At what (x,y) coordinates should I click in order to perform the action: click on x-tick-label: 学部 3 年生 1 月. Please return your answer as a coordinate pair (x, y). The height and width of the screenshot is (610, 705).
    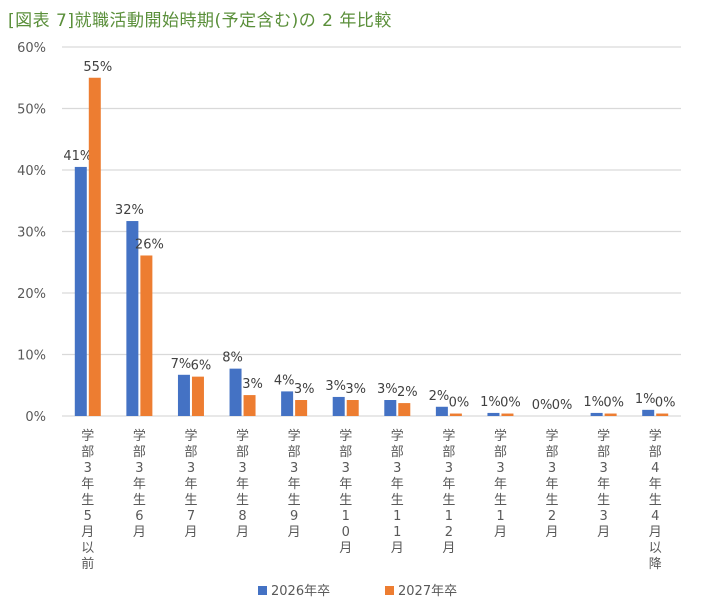
    Looking at the image, I should click on (500, 484).